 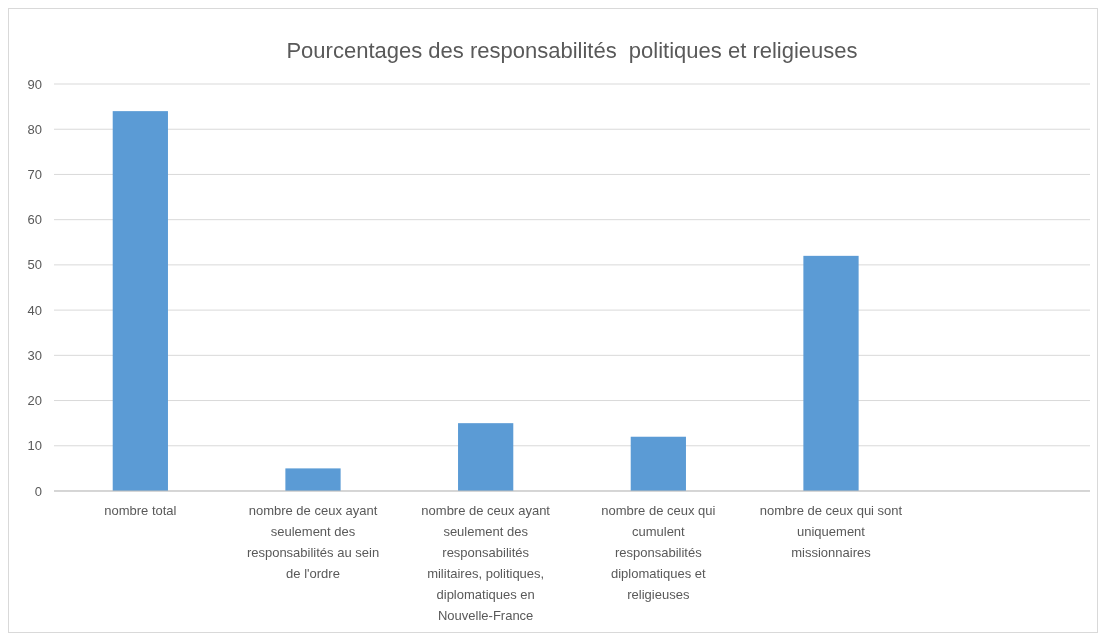 I want to click on x-tick-label: nombre de ceux ayant seulement des responsabilités militaires, politiques, diplomatiques en Nouvelle-France, so click(x=486, y=563).